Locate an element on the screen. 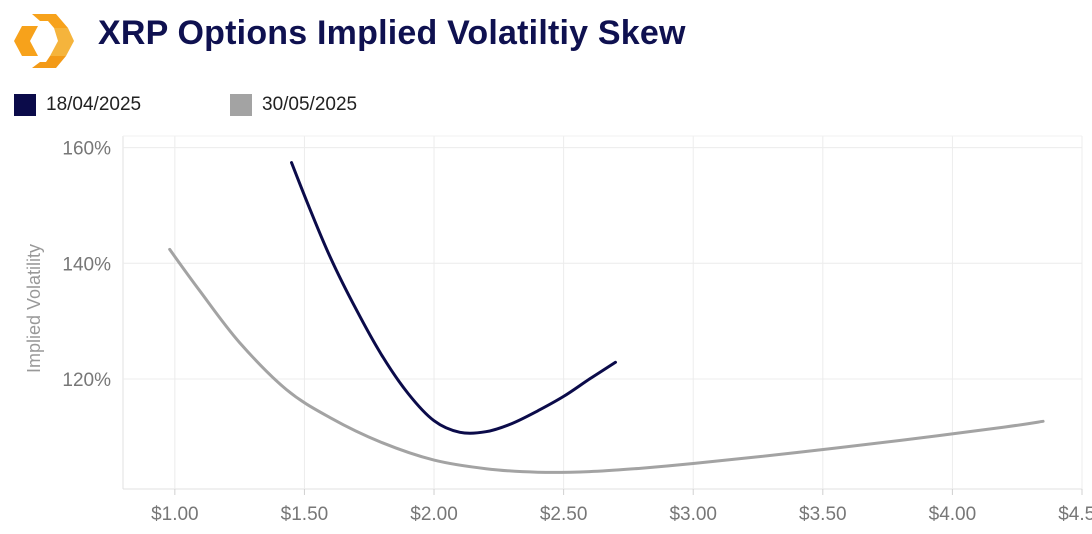 This screenshot has height=534, width=1092. orange-hexagon-logo-icon is located at coordinates (44, 41).